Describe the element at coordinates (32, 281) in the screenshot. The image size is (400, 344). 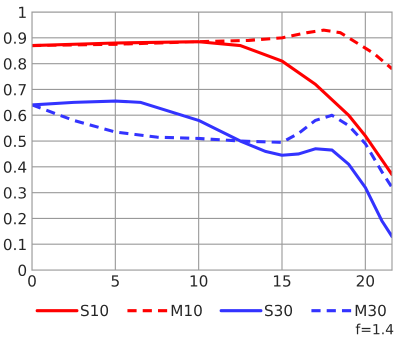
I see `x-tick-label: 0` at that location.